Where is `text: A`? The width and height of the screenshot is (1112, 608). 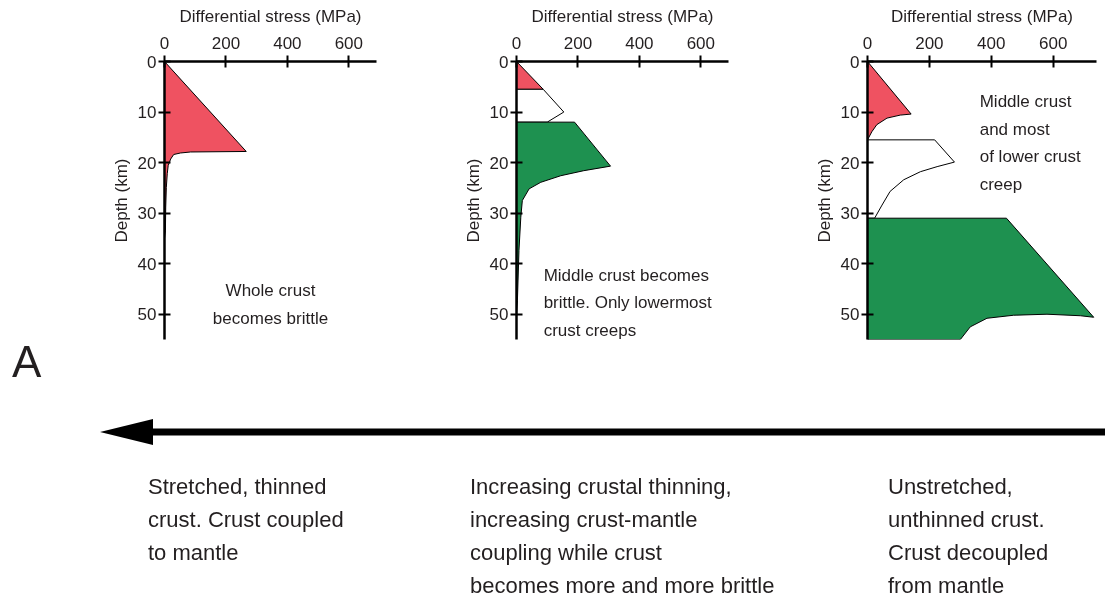 text: A is located at coordinates (27, 361).